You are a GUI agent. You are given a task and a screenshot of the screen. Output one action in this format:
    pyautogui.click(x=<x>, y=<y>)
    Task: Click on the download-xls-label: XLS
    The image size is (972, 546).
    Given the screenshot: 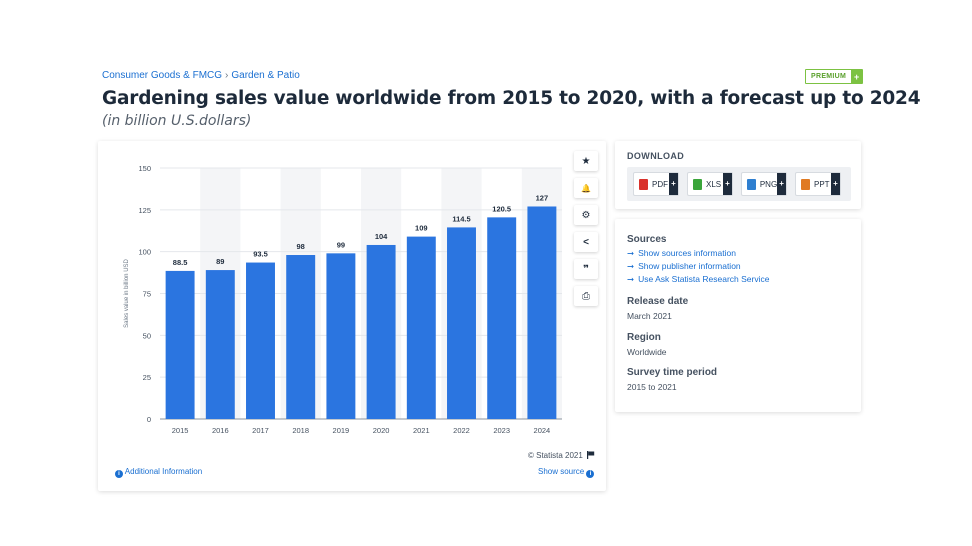 What is the action you would take?
    pyautogui.click(x=714, y=184)
    